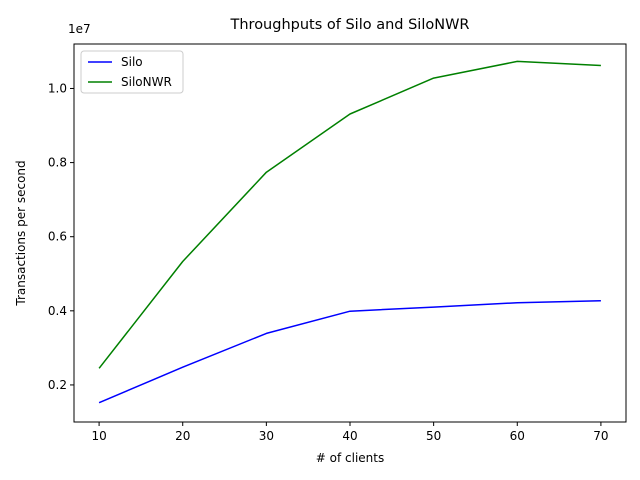 Image resolution: width=640 pixels, height=480 pixels. What do you see at coordinates (350, 25) in the screenshot?
I see `chart-title: Throughputs of Silo and SiloNWR` at bounding box center [350, 25].